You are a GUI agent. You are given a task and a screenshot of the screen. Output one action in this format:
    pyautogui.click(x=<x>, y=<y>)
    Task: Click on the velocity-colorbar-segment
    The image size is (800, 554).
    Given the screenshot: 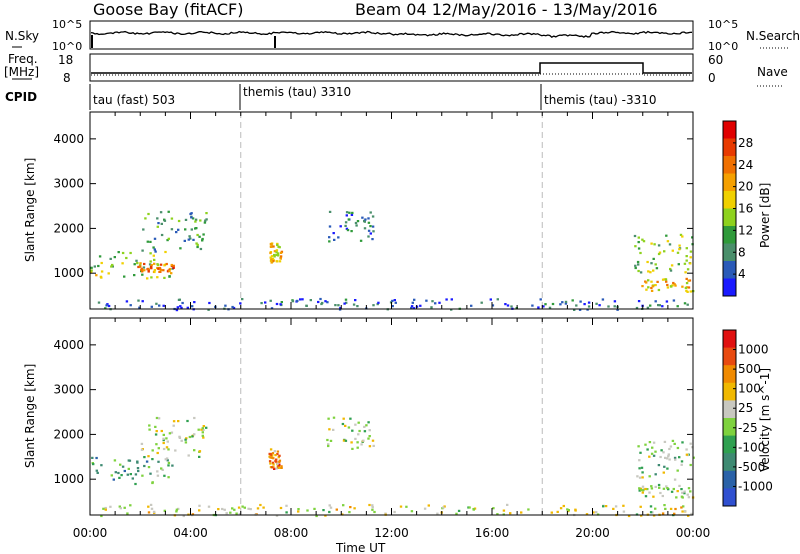 What is the action you would take?
    pyautogui.click(x=729, y=339)
    